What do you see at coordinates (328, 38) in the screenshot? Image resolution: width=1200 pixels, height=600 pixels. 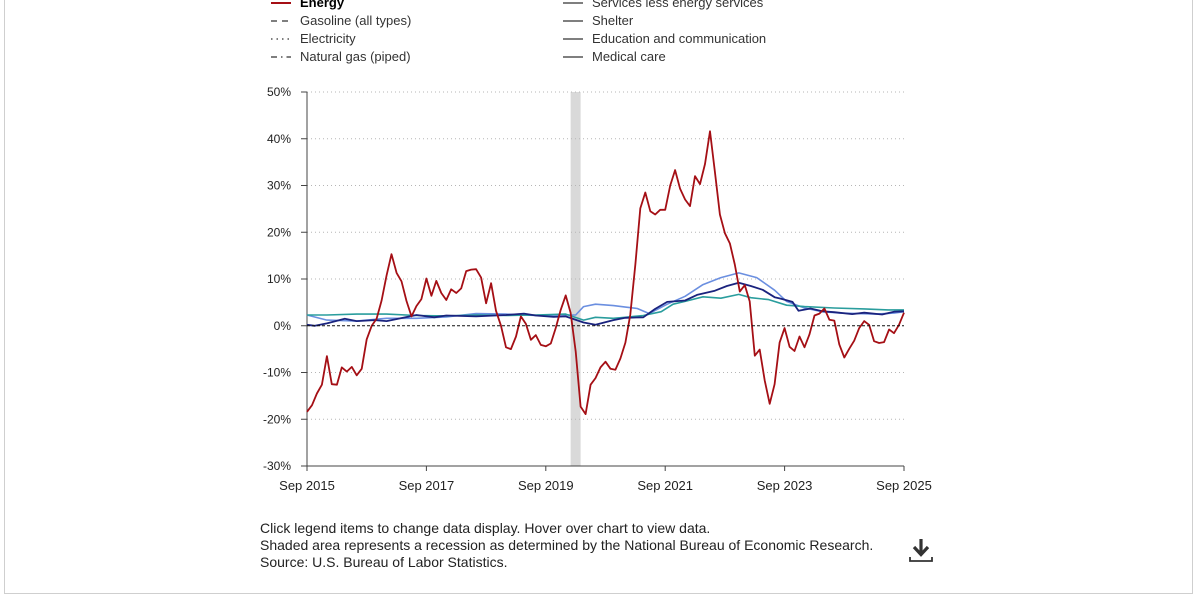 I see `legend-label: Electricity` at bounding box center [328, 38].